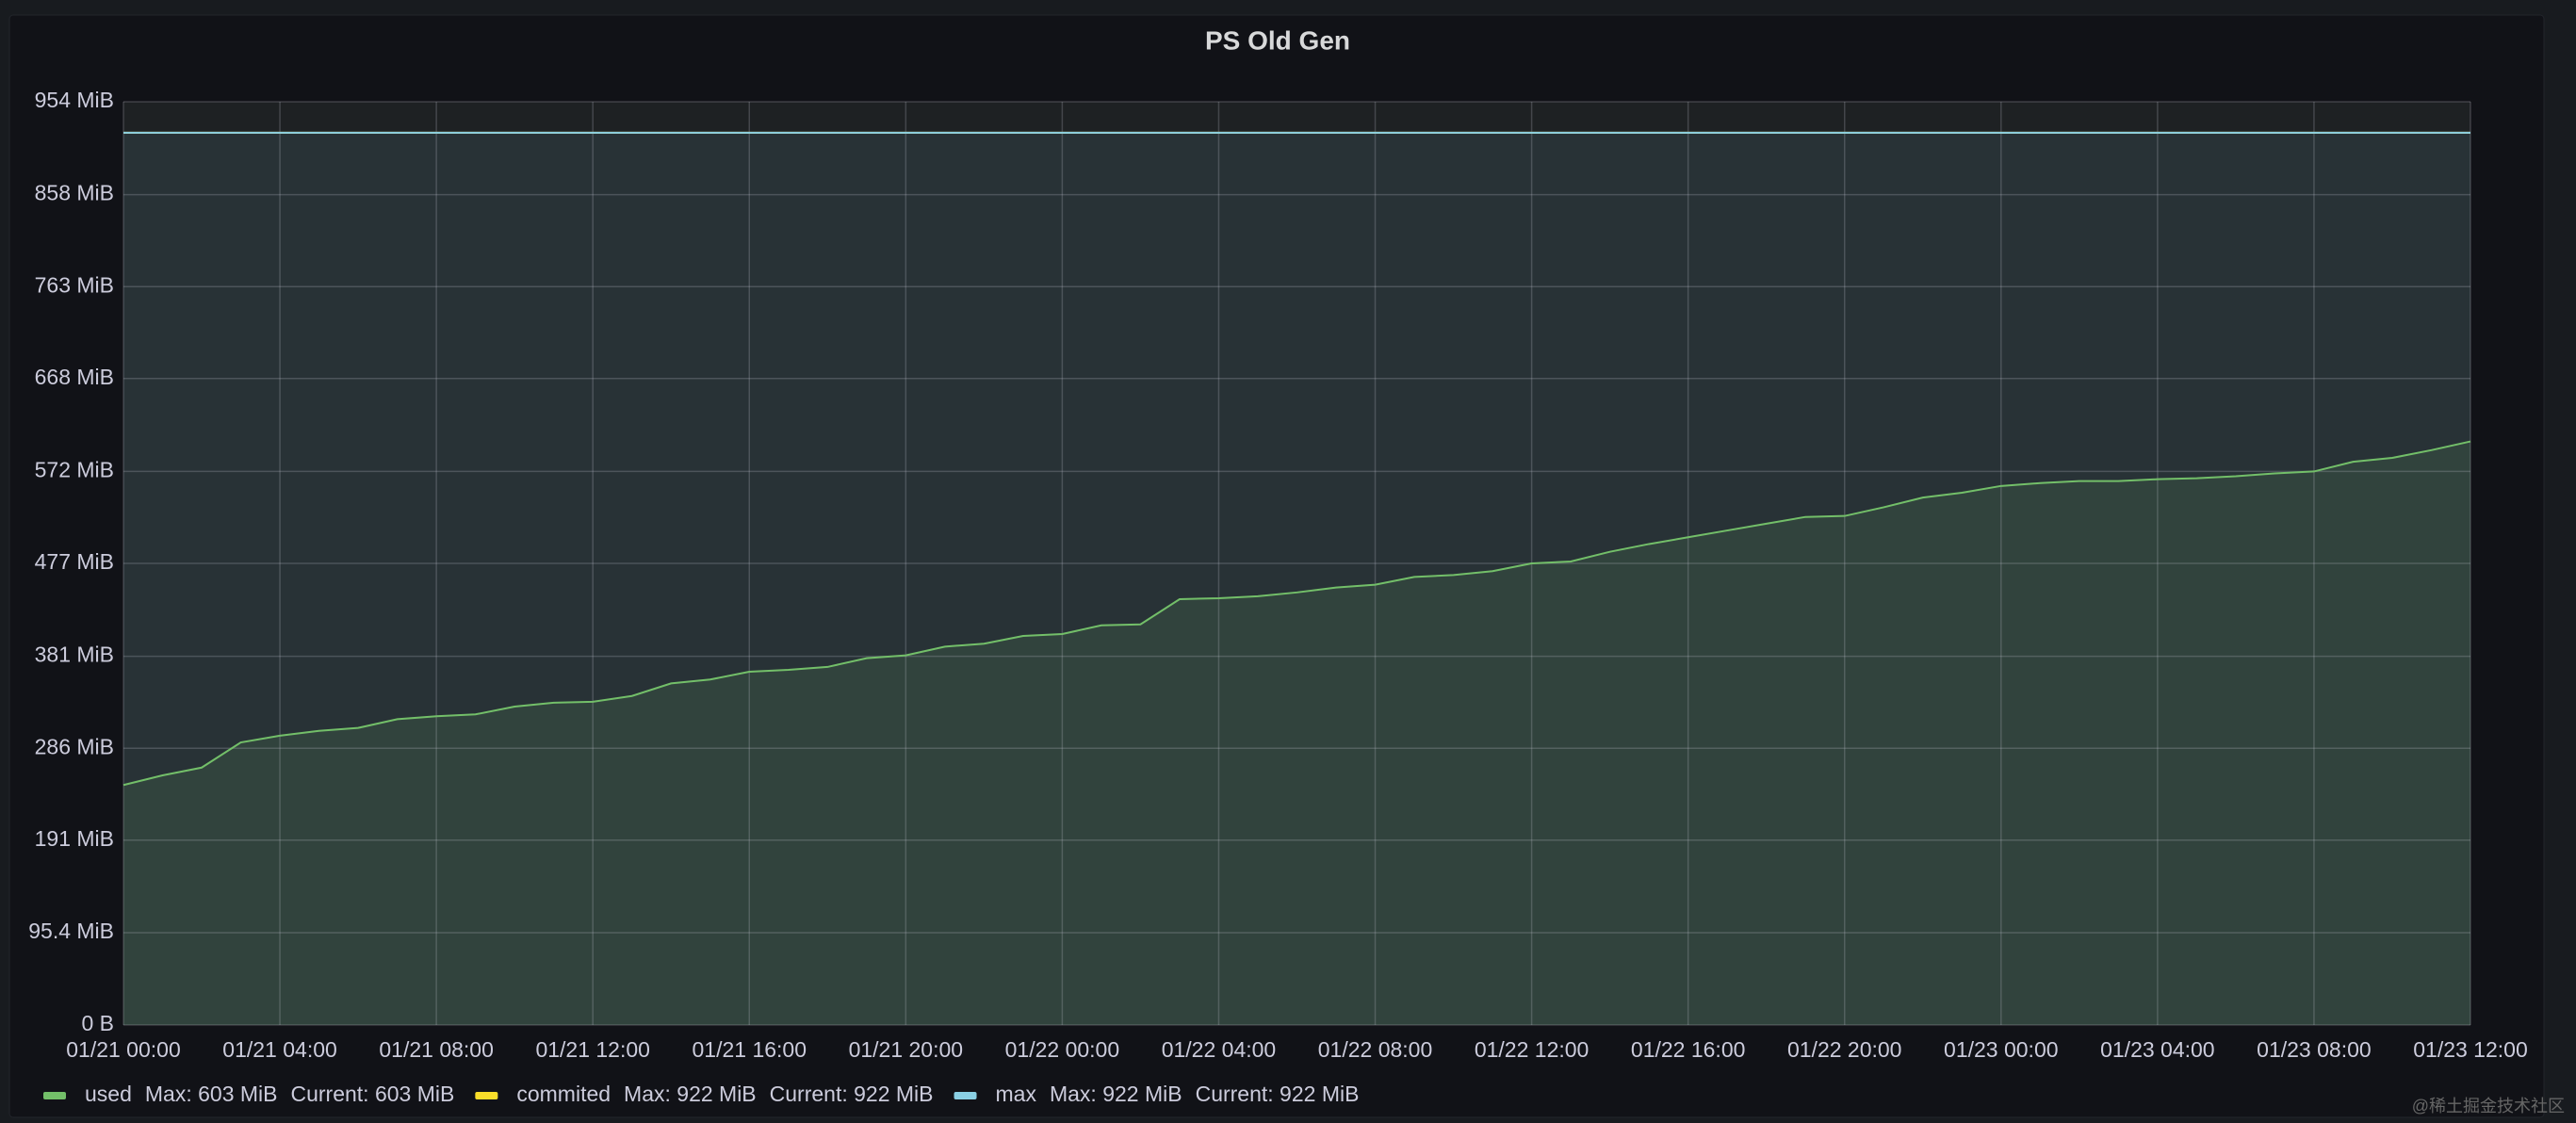 Image resolution: width=2576 pixels, height=1123 pixels. What do you see at coordinates (74, 655) in the screenshot?
I see `y-tick-label: 381 MiB` at bounding box center [74, 655].